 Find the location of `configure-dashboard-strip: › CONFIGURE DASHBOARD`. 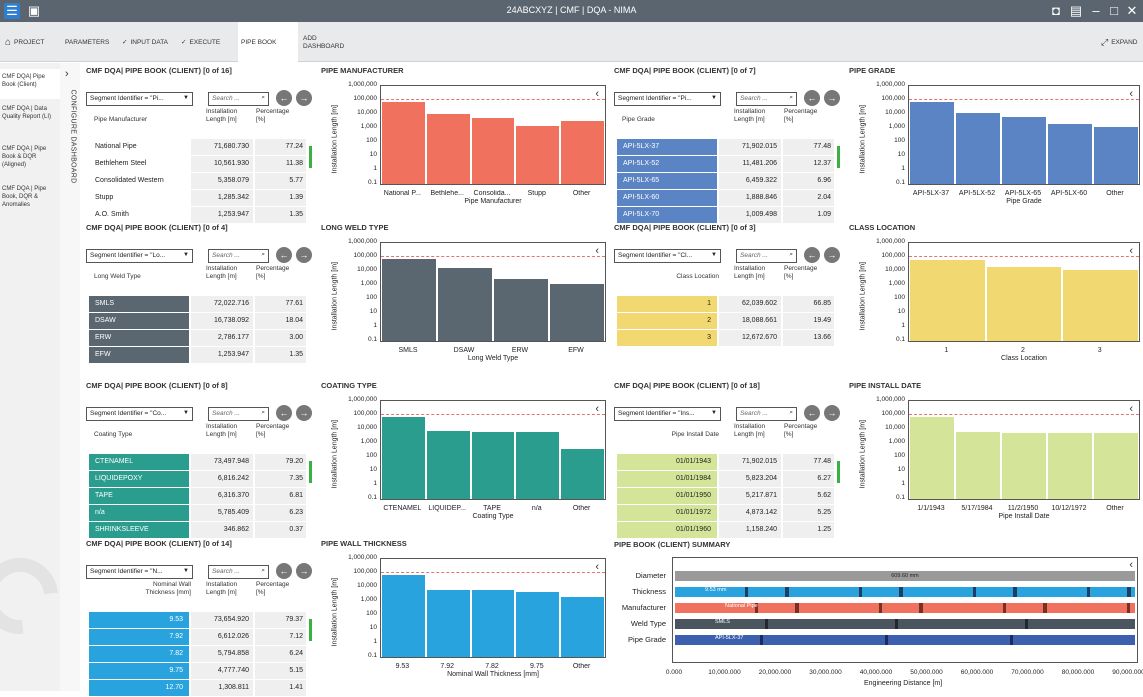

configure-dashboard-strip: › CONFIGURE DASHBOARD is located at coordinates (70, 377).